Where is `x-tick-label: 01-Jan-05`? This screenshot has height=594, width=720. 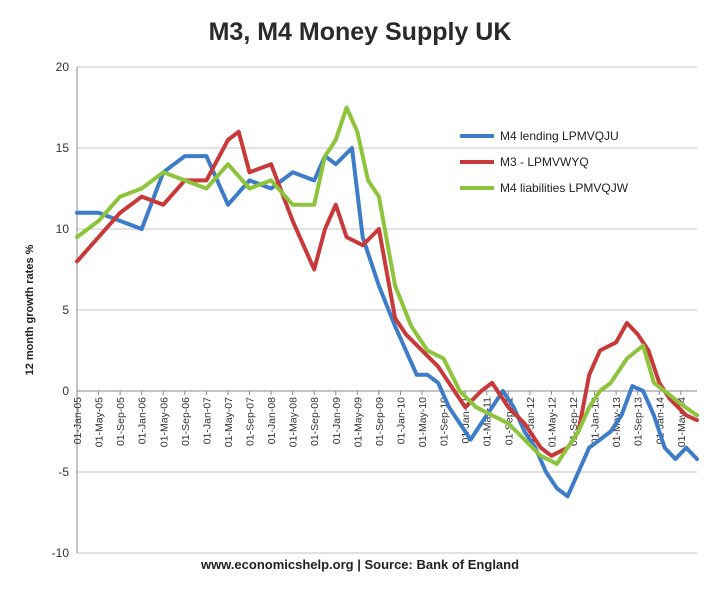
x-tick-label: 01-Jan-05 is located at coordinates (78, 420).